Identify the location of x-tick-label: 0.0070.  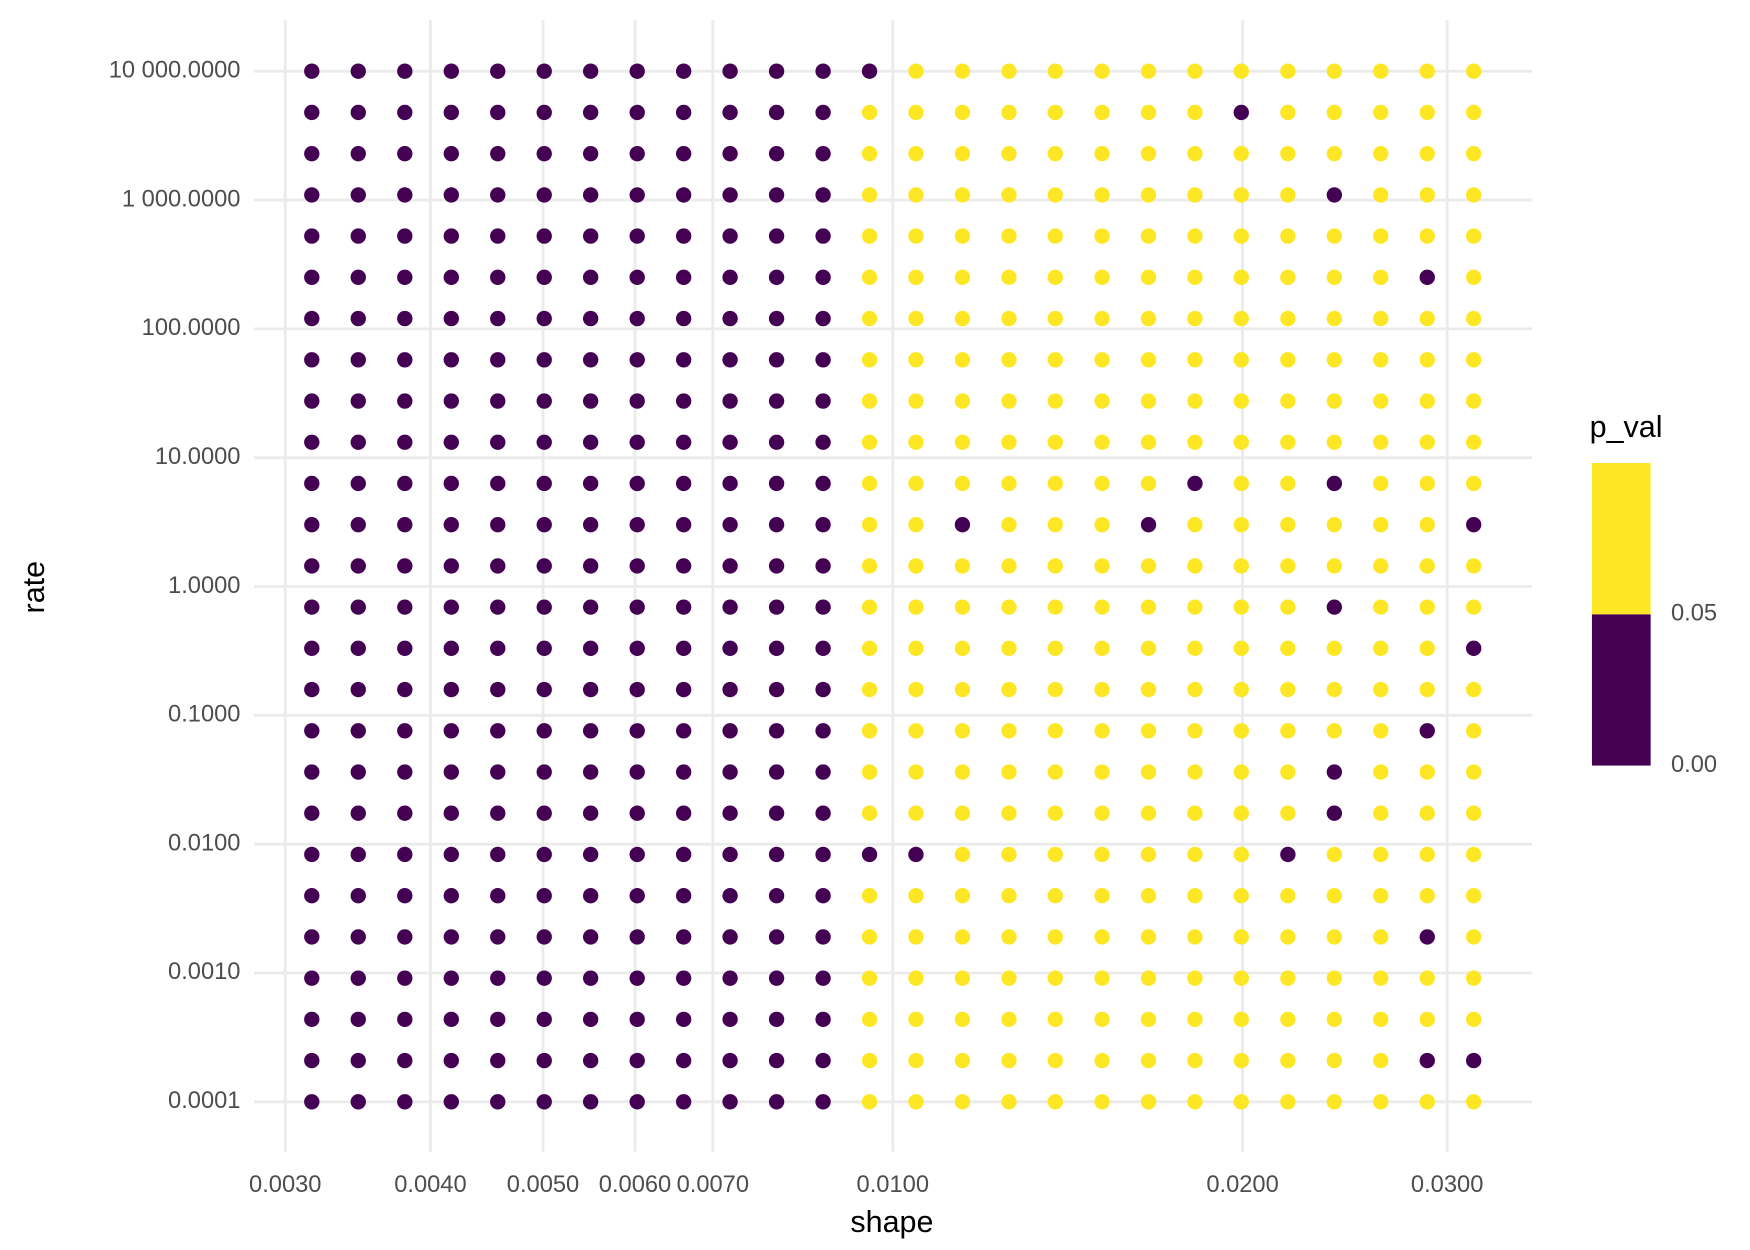
(713, 1185).